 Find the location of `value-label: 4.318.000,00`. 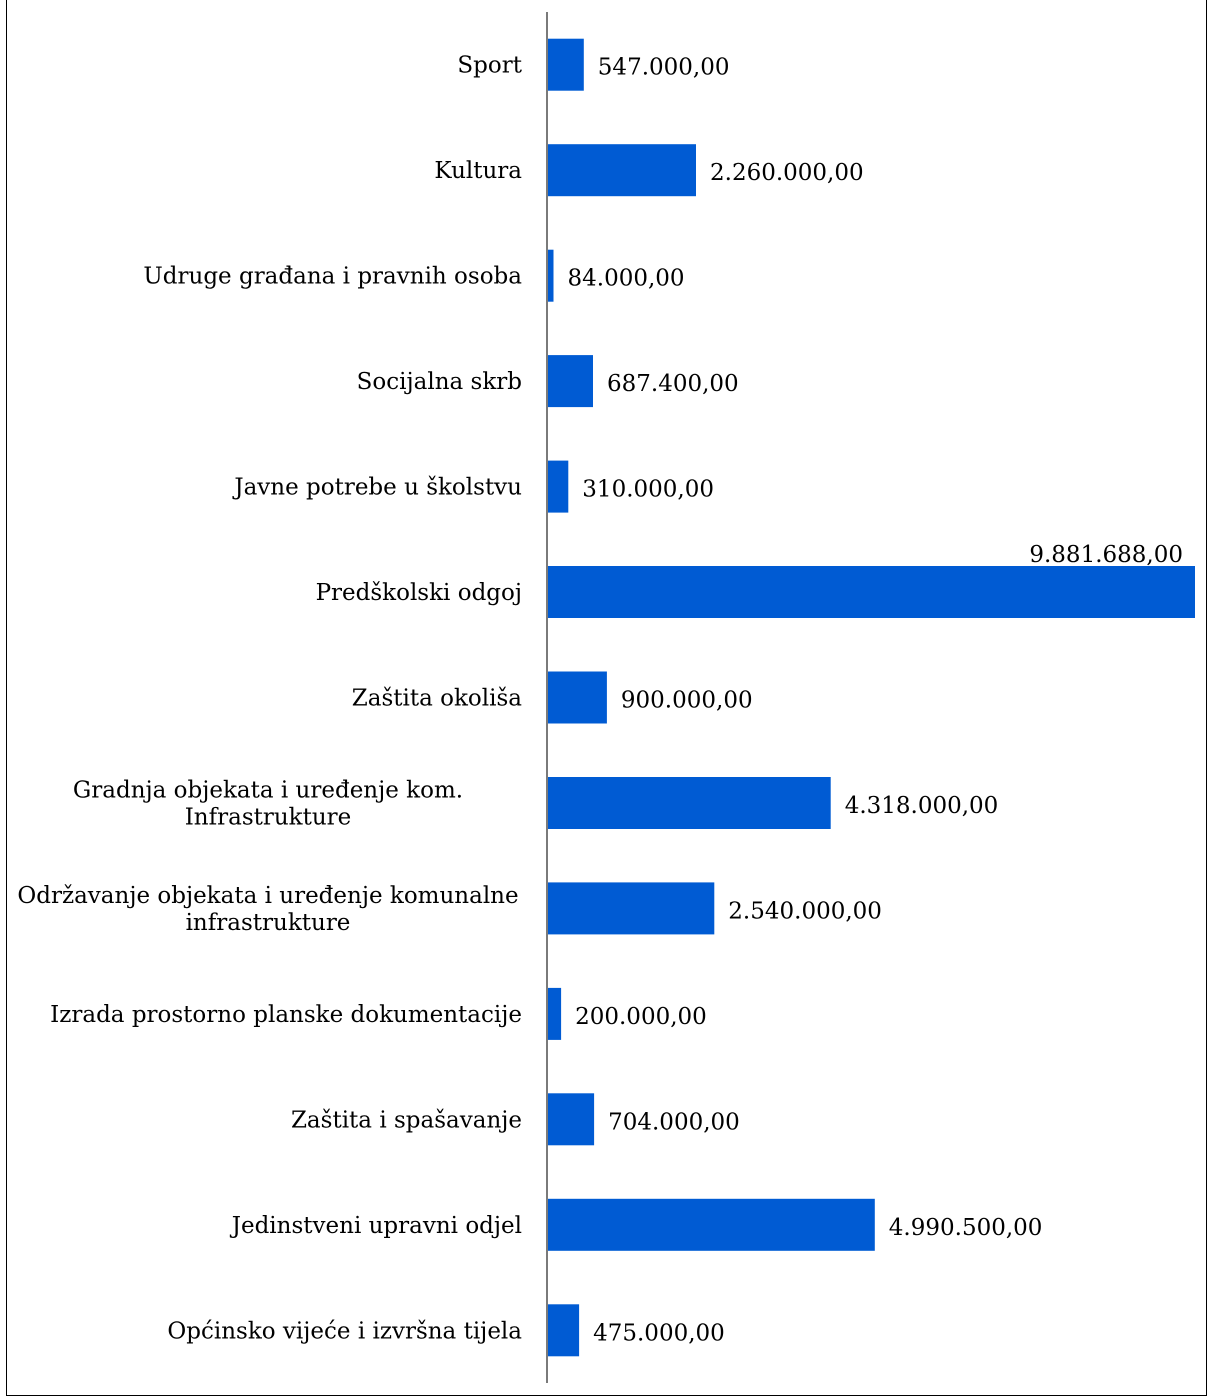

value-label: 4.318.000,00 is located at coordinates (922, 806).